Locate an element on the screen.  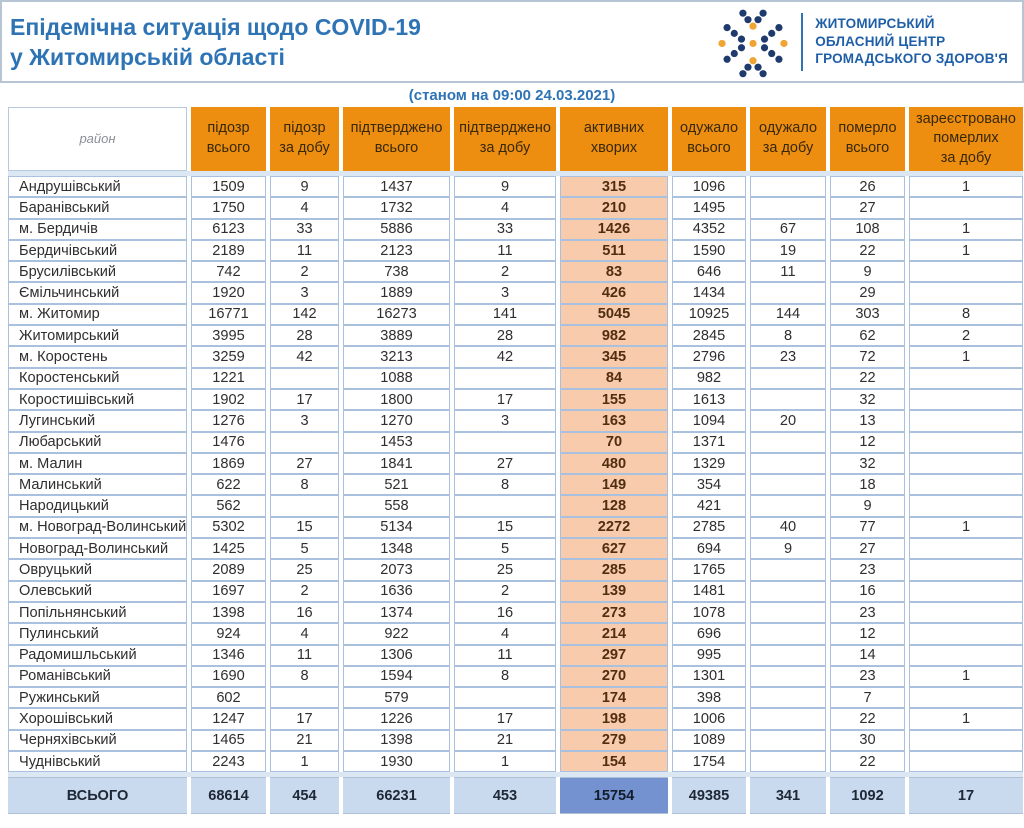
district-name-cell: Андрушівський is located at coordinates (97, 187).